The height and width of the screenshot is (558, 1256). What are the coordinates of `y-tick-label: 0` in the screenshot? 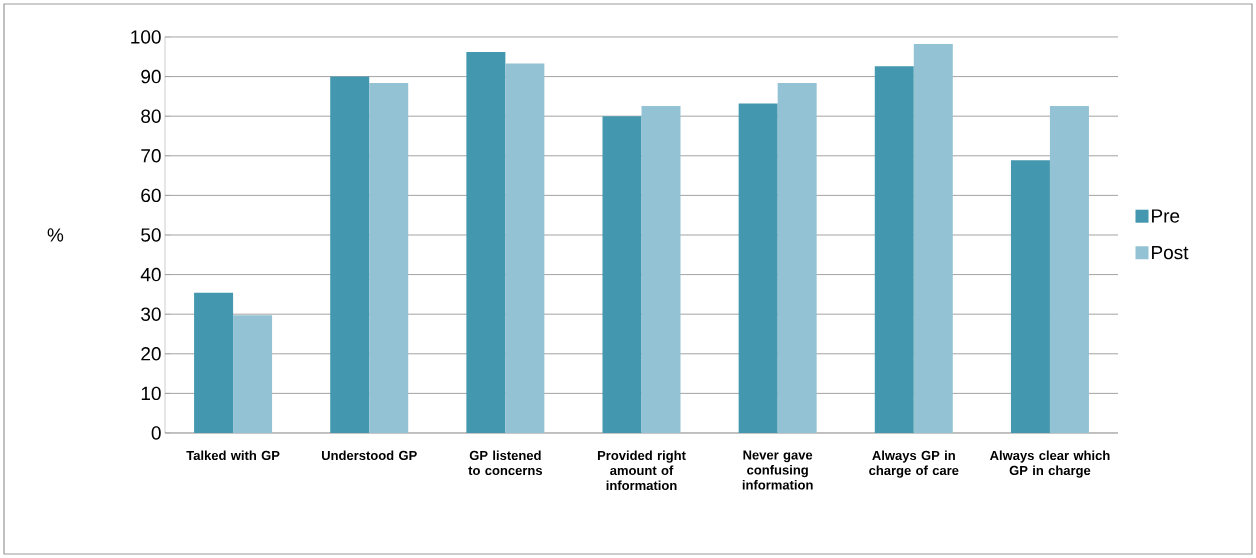 It's located at (156, 433).